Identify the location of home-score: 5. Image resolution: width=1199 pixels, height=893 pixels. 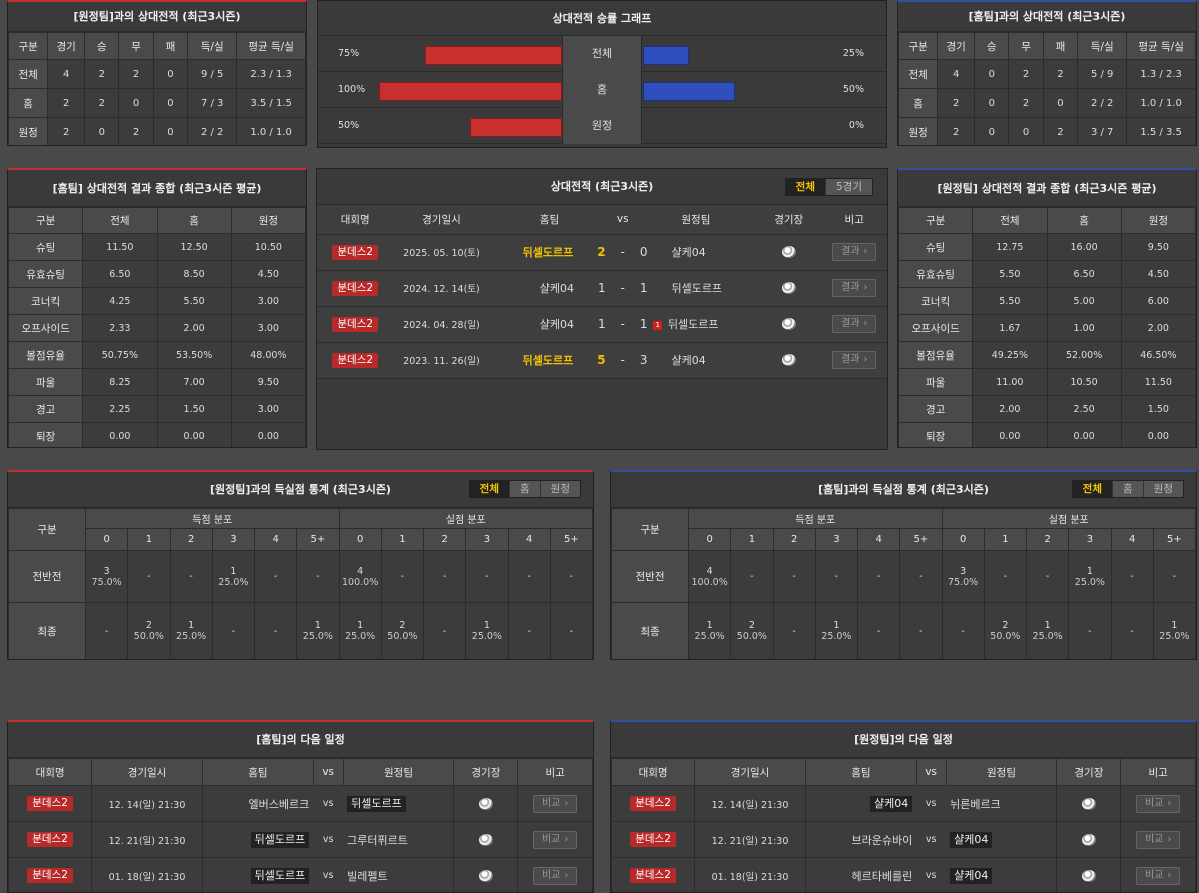
(601, 360).